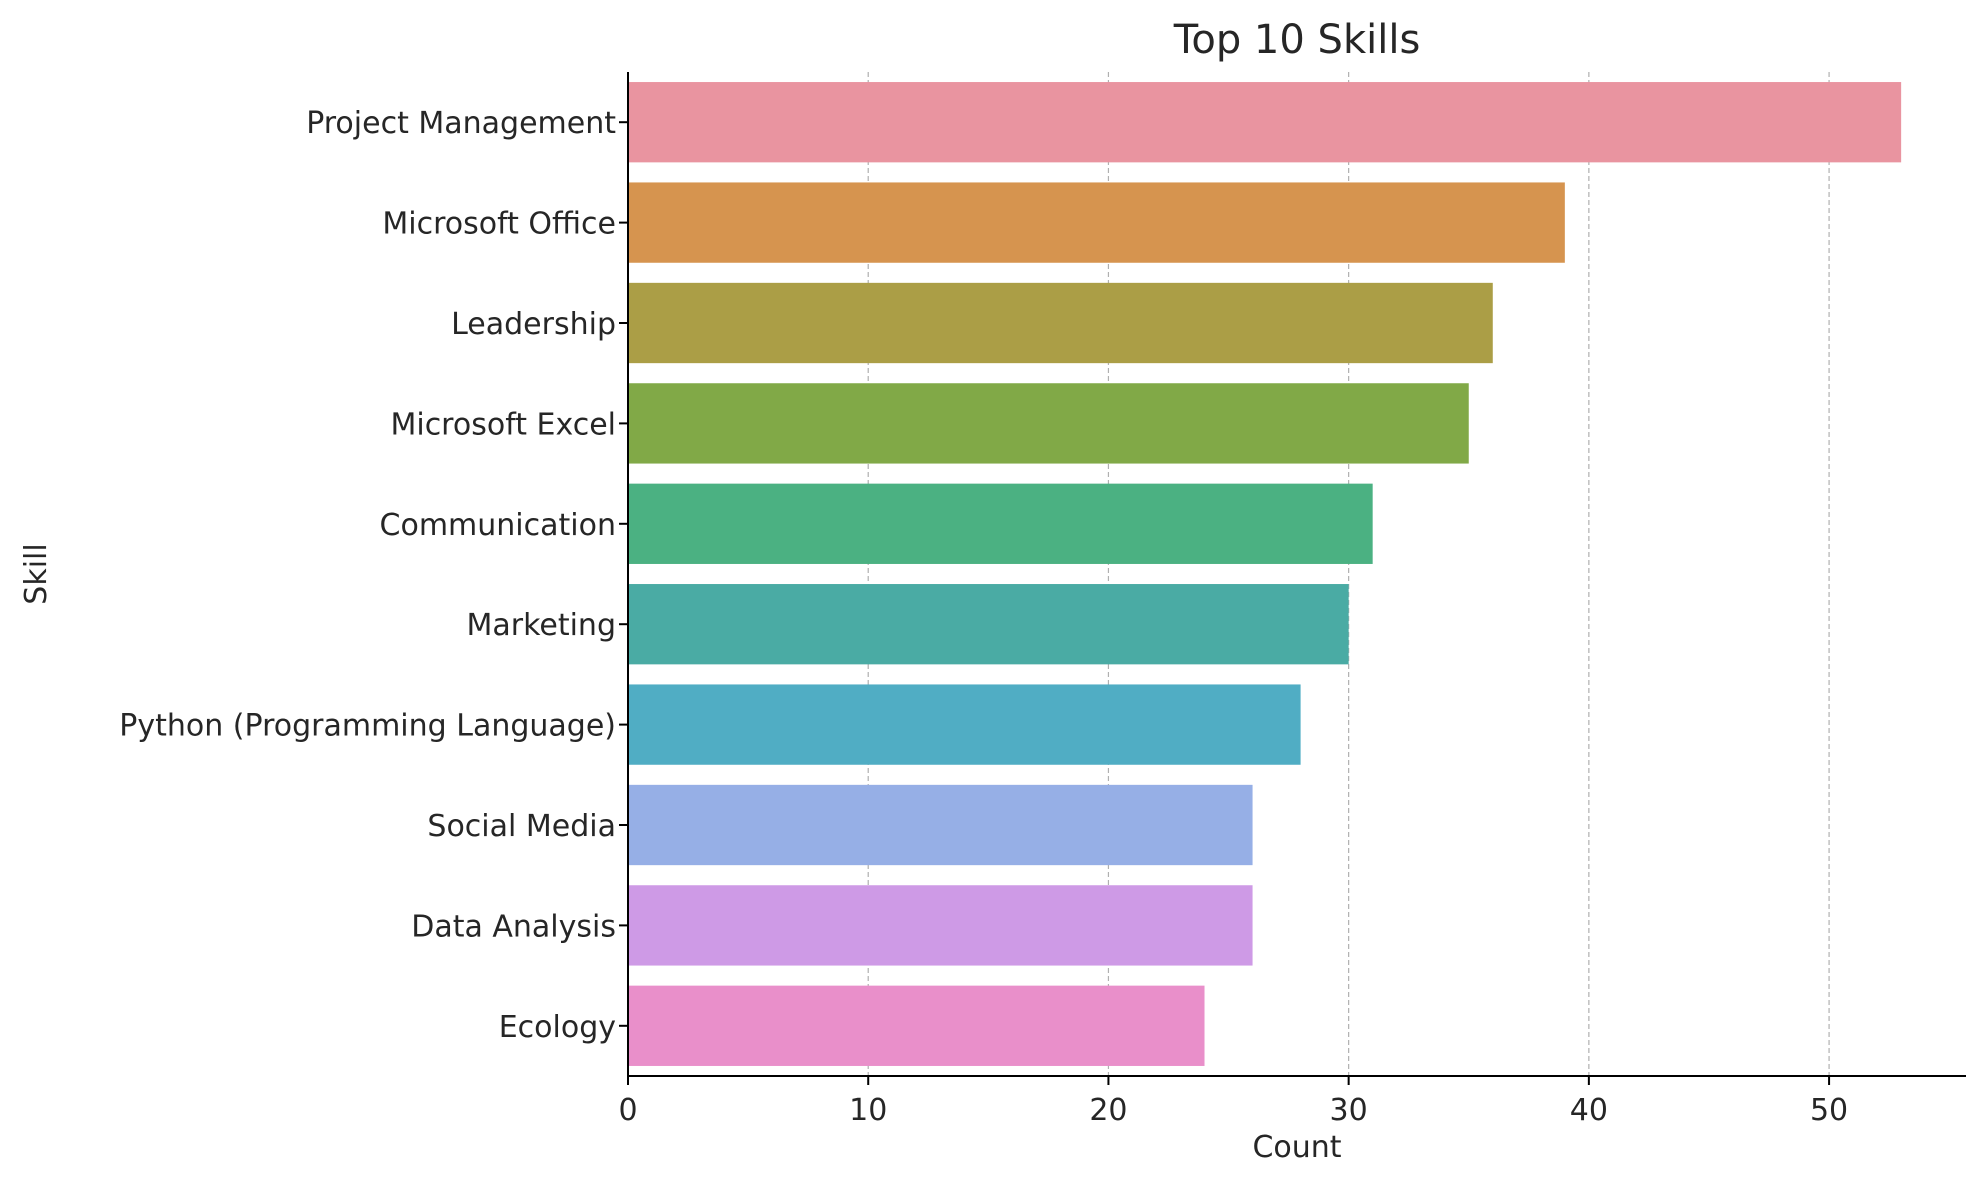  Describe the element at coordinates (627, 1110) in the screenshot. I see `x-tick-label-0: 0` at that location.